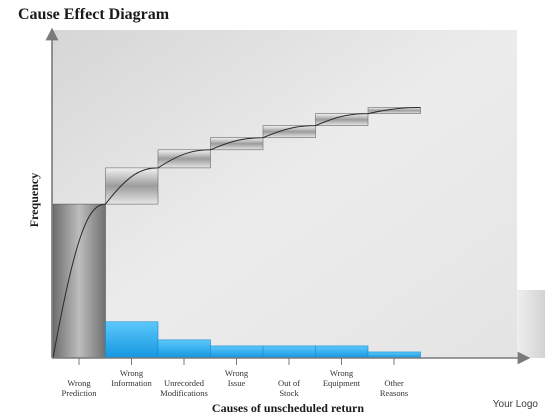 The image size is (560, 420). What do you see at coordinates (263, 156) in the screenshot?
I see `cumulative-boxes` at bounding box center [263, 156].